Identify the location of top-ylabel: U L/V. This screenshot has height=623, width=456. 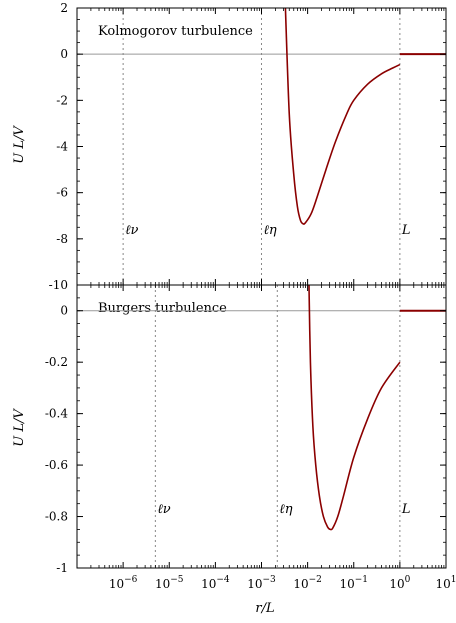
(19, 144).